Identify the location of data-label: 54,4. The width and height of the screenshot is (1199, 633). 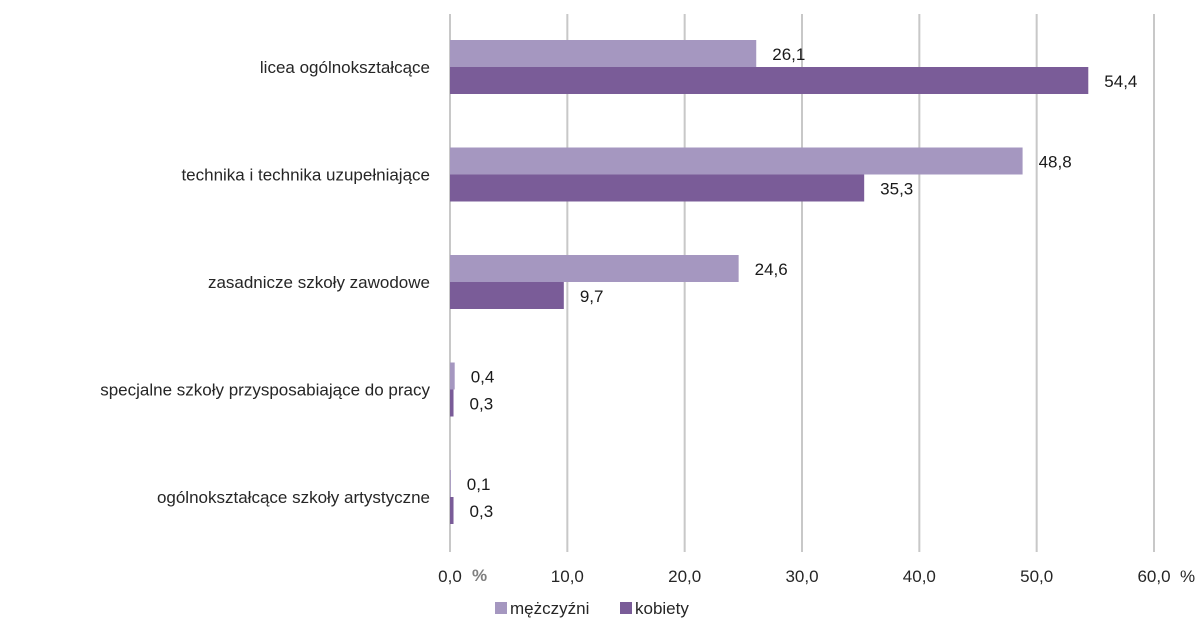
(1120, 81).